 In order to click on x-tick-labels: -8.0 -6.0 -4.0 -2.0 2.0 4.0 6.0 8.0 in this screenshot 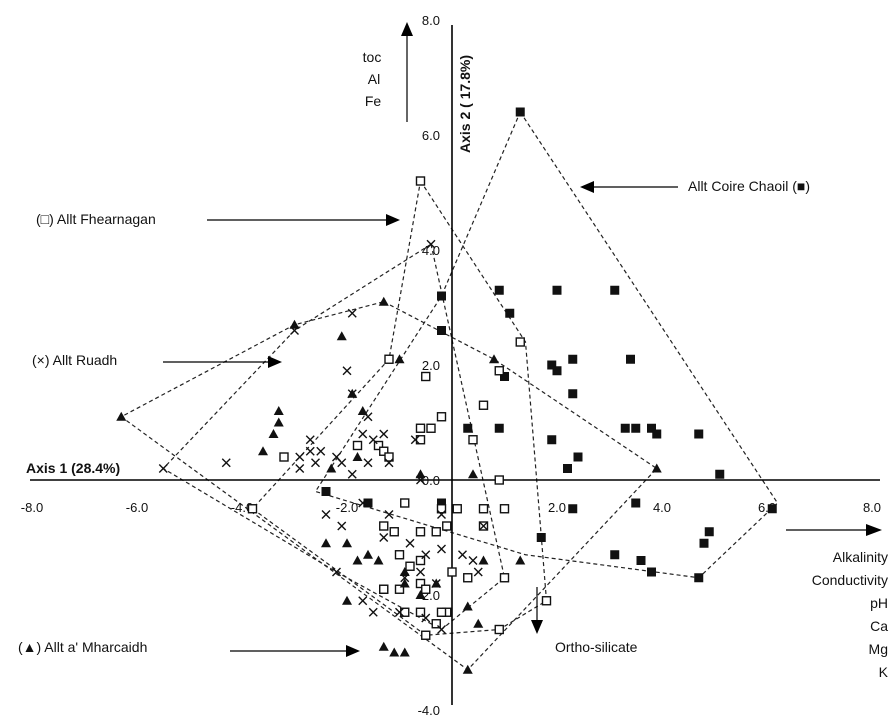, I will do `click(451, 507)`.